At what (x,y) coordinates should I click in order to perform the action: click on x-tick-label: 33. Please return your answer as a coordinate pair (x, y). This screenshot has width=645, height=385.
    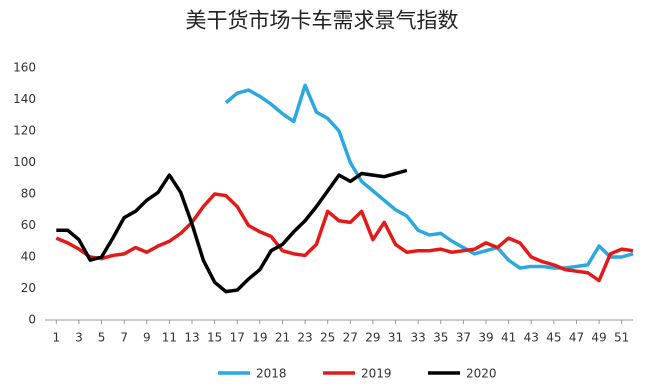
    Looking at the image, I should click on (418, 338).